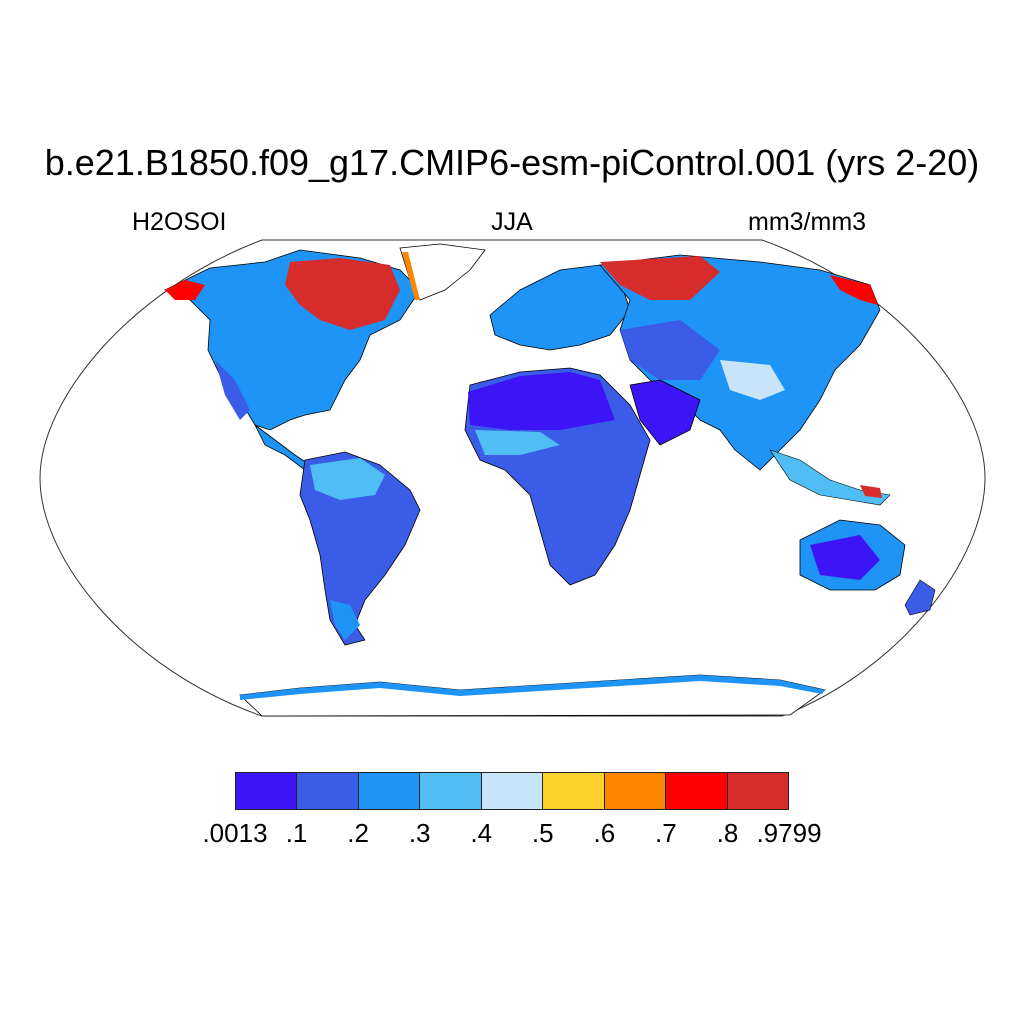 The width and height of the screenshot is (1024, 1024). Describe the element at coordinates (666, 833) in the screenshot. I see `colorbar-label: .7` at that location.